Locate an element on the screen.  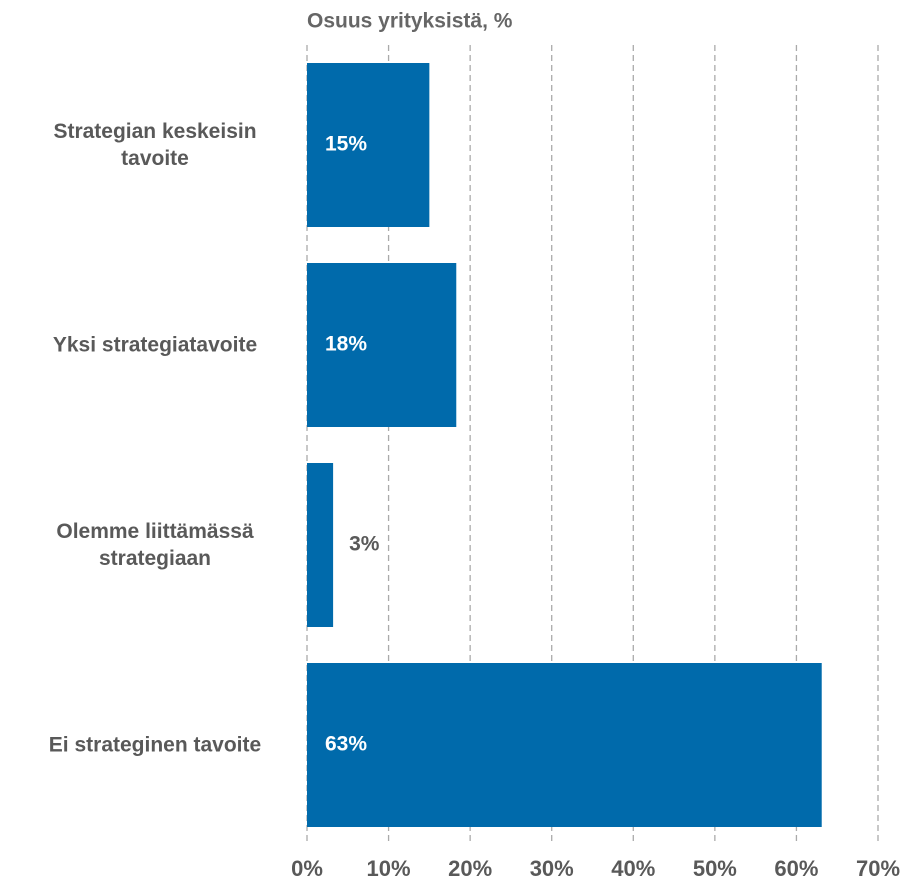
x-tick-label: 20% is located at coordinates (470, 868).